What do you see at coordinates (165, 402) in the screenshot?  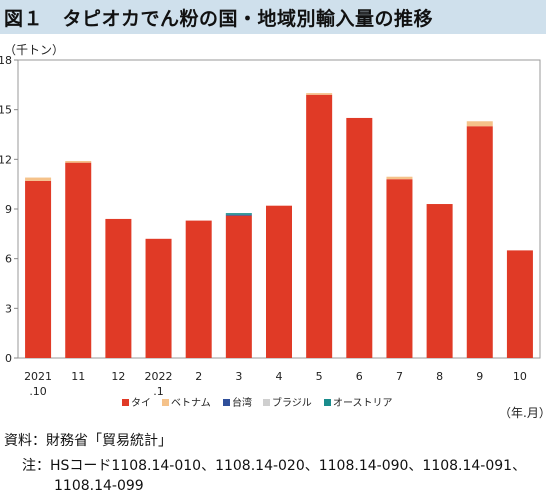 I see `legend-swatch-ベトナム` at bounding box center [165, 402].